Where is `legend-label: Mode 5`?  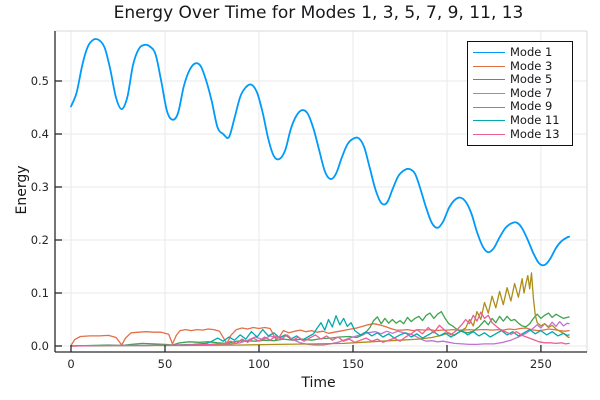
legend-label: Mode 5 is located at coordinates (531, 79).